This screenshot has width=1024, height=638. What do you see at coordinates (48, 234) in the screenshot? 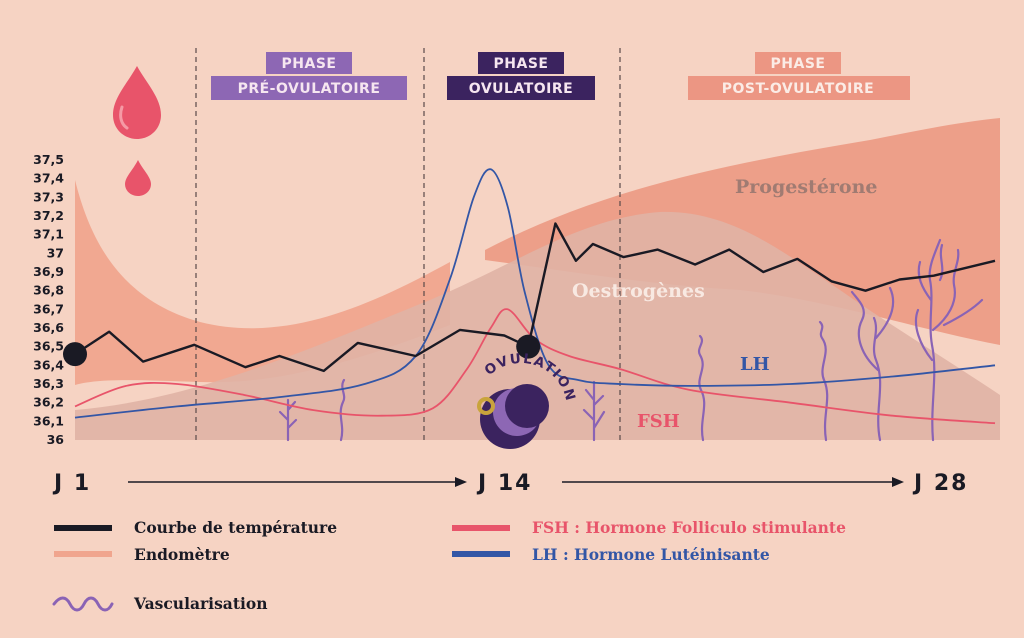
I see `y-tick-label: 37,1` at bounding box center [48, 234].